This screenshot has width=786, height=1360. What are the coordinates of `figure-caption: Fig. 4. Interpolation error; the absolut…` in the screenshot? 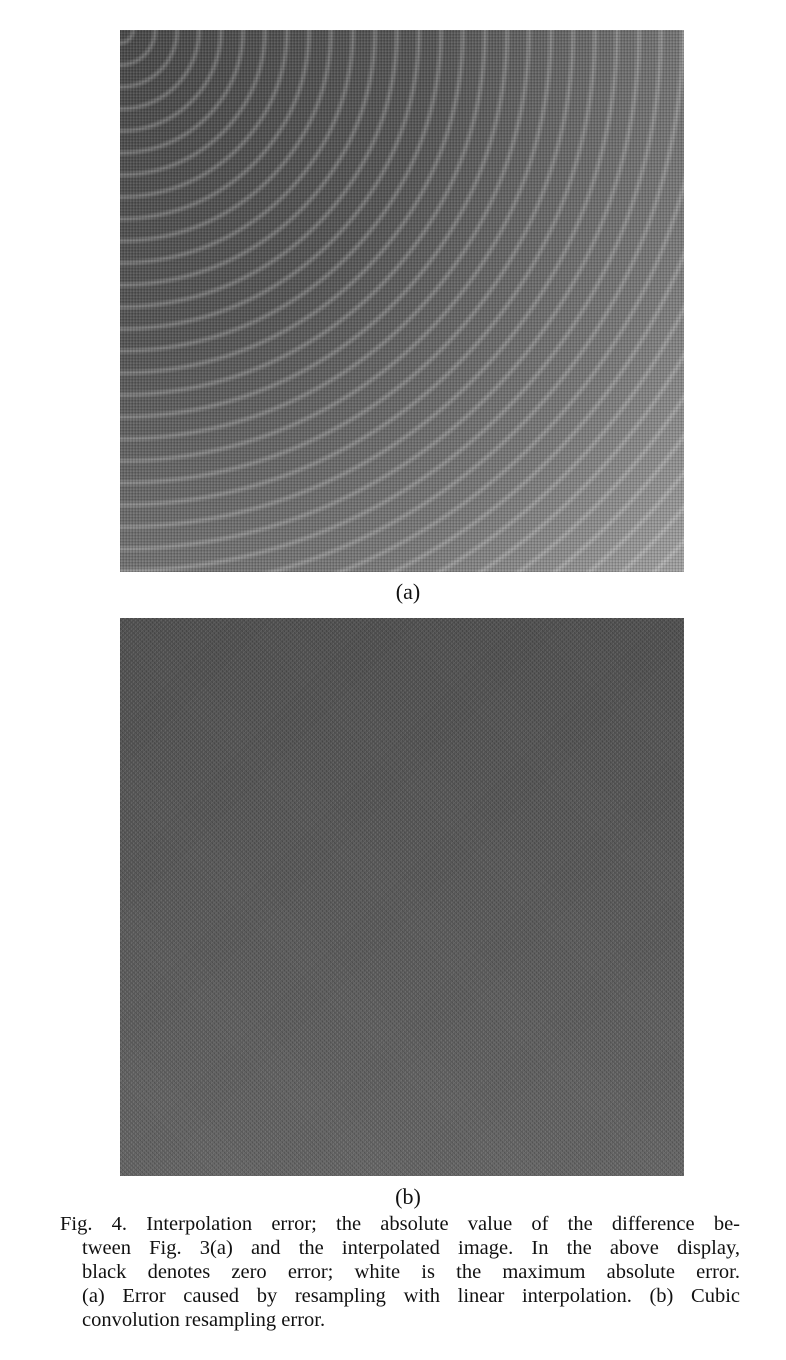 It's located at (400, 1272).